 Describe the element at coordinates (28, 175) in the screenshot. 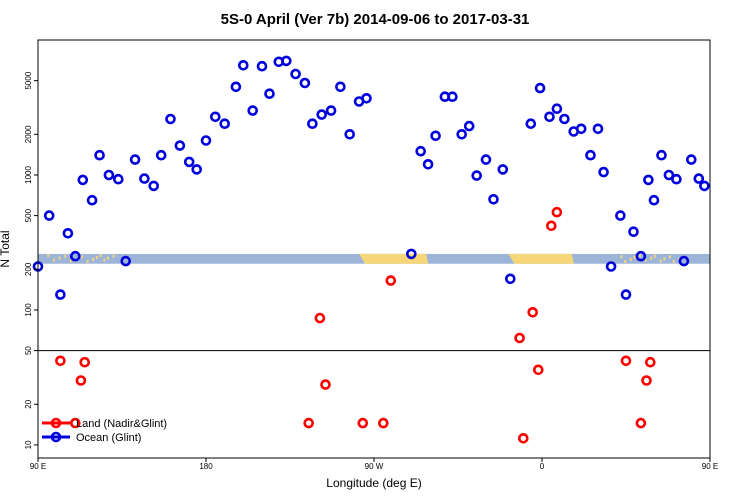

I see `y-tick-label: 1000` at that location.